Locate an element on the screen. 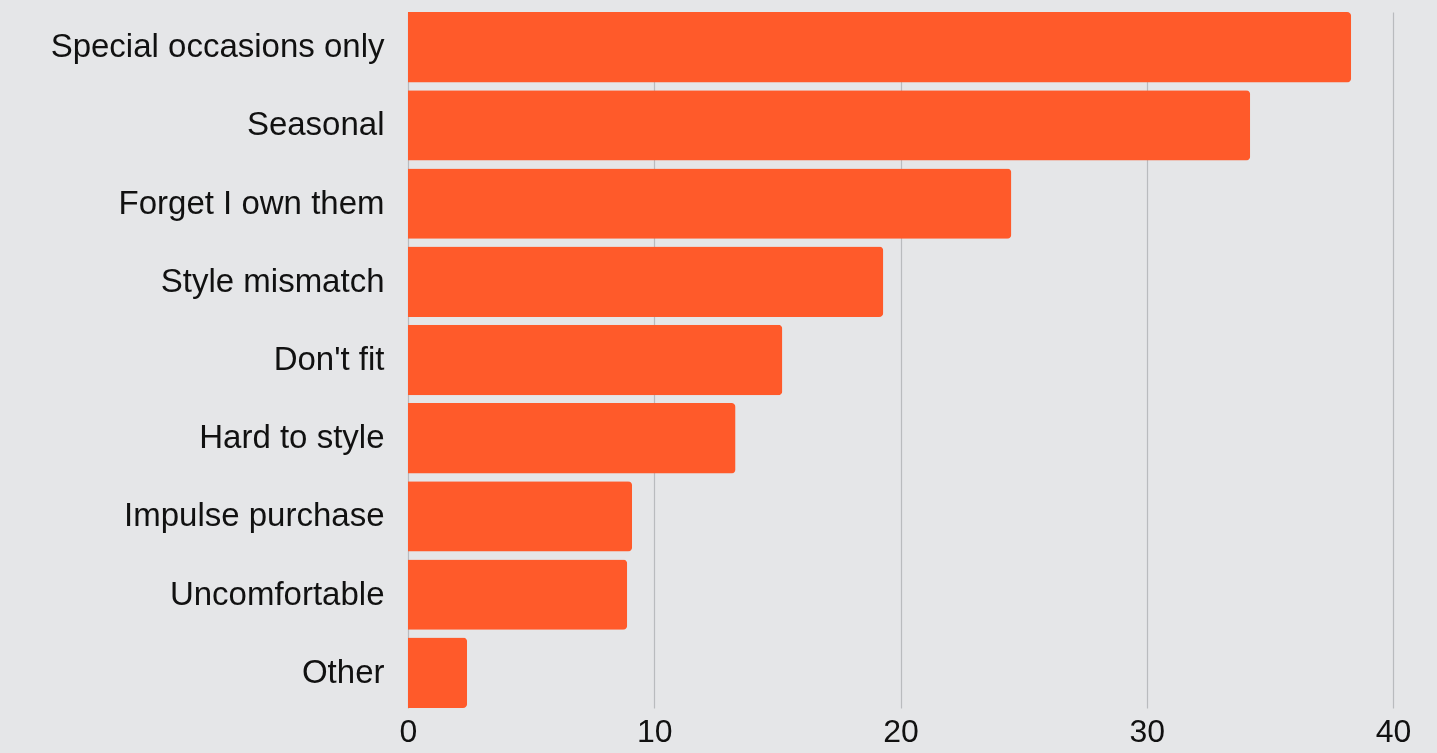 The width and height of the screenshot is (1437, 753). x-tick-label: 20 is located at coordinates (901, 730).